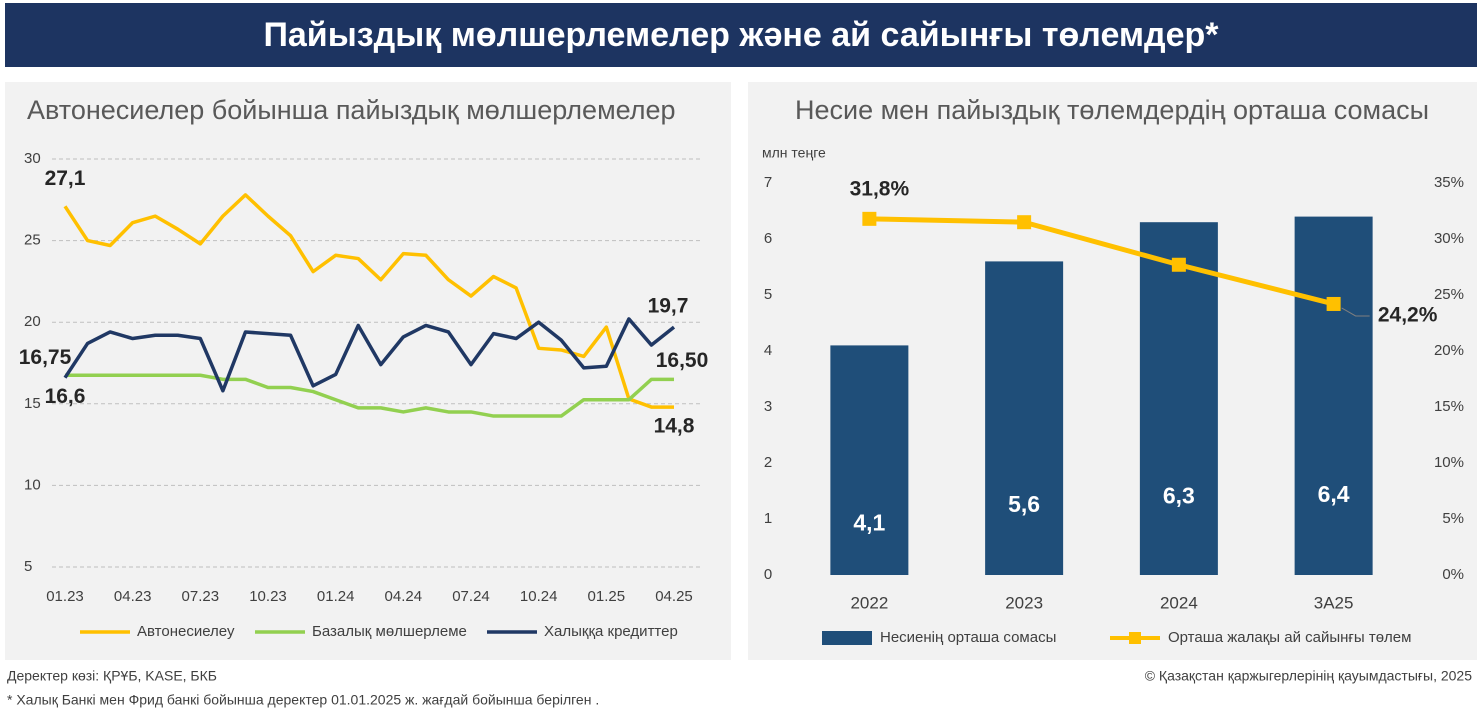 Image resolution: width=1482 pixels, height=715 pixels. What do you see at coordinates (968, 637) in the screenshot?
I see `legend-label: Несиенің орташа сомасы` at bounding box center [968, 637].